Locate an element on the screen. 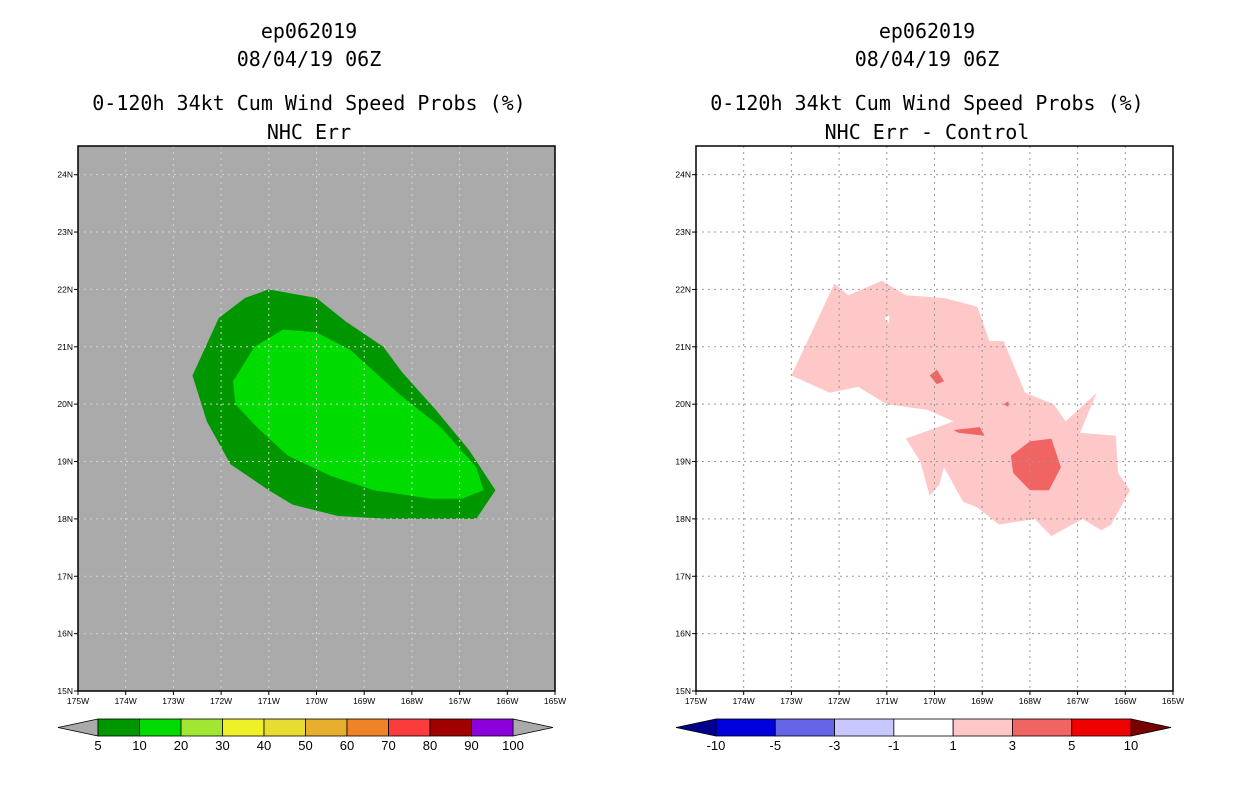 The image size is (1236, 800). colorbar-label: 50 is located at coordinates (305, 745).